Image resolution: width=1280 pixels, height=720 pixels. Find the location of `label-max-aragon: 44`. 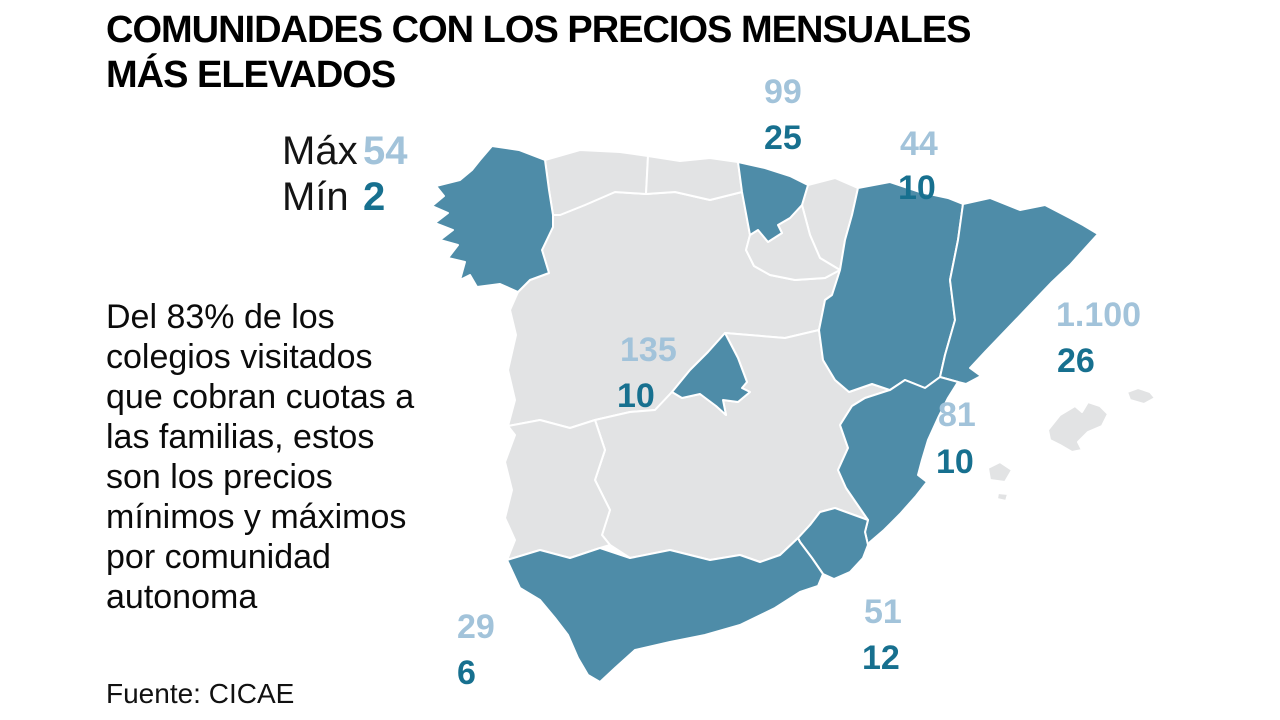

label-max-aragon: 44 is located at coordinates (919, 144).